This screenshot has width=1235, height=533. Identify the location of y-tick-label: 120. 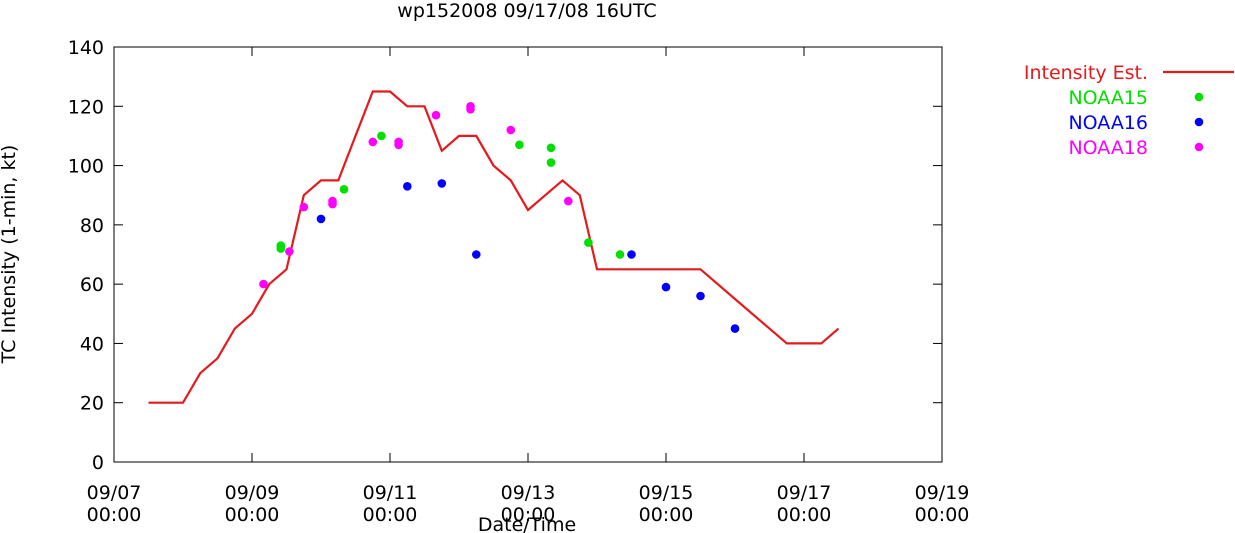
(86, 107).